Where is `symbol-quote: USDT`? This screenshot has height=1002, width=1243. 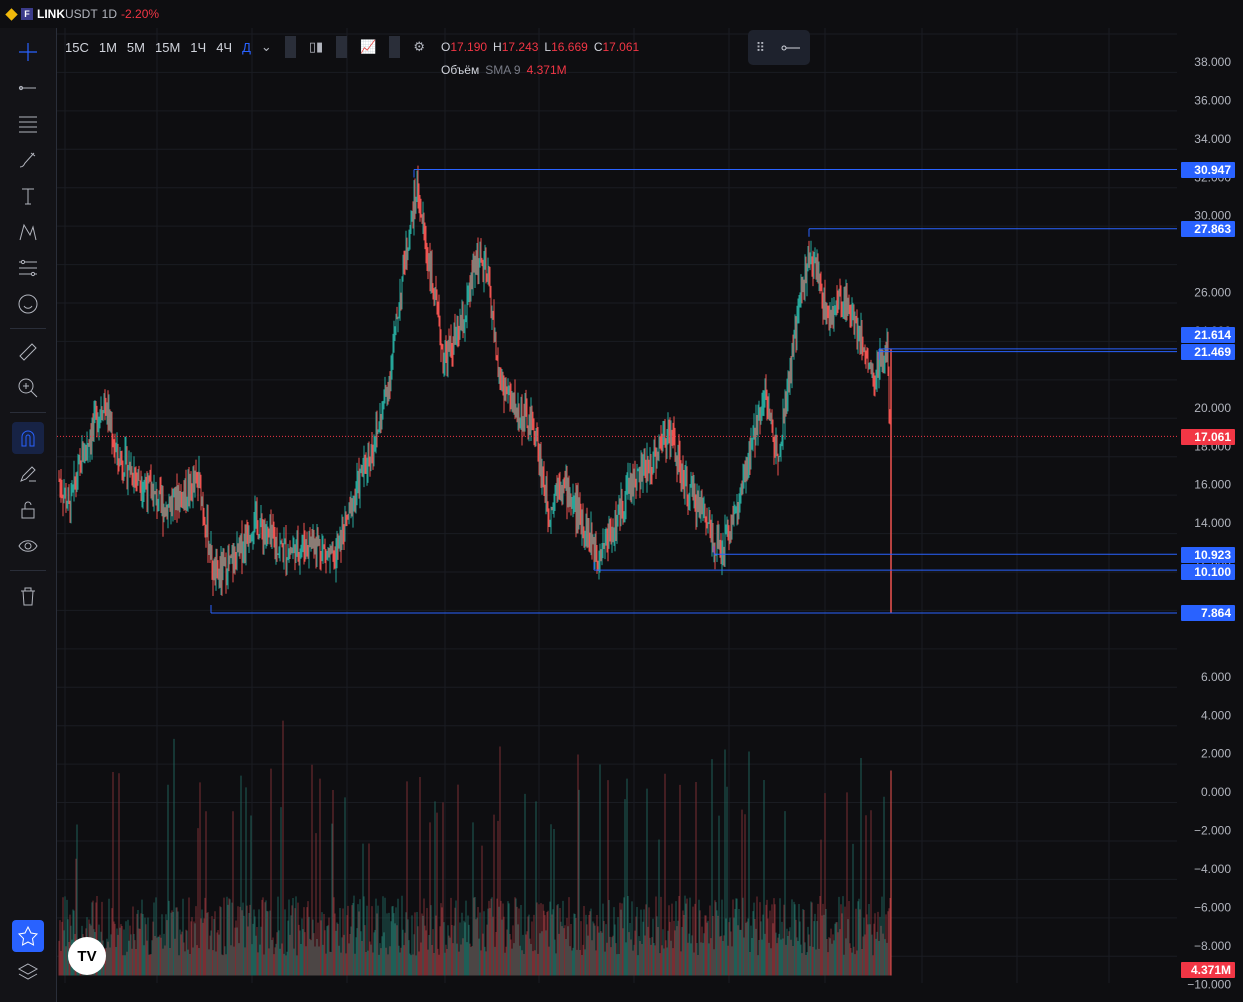
symbol-quote: USDT is located at coordinates (81, 14).